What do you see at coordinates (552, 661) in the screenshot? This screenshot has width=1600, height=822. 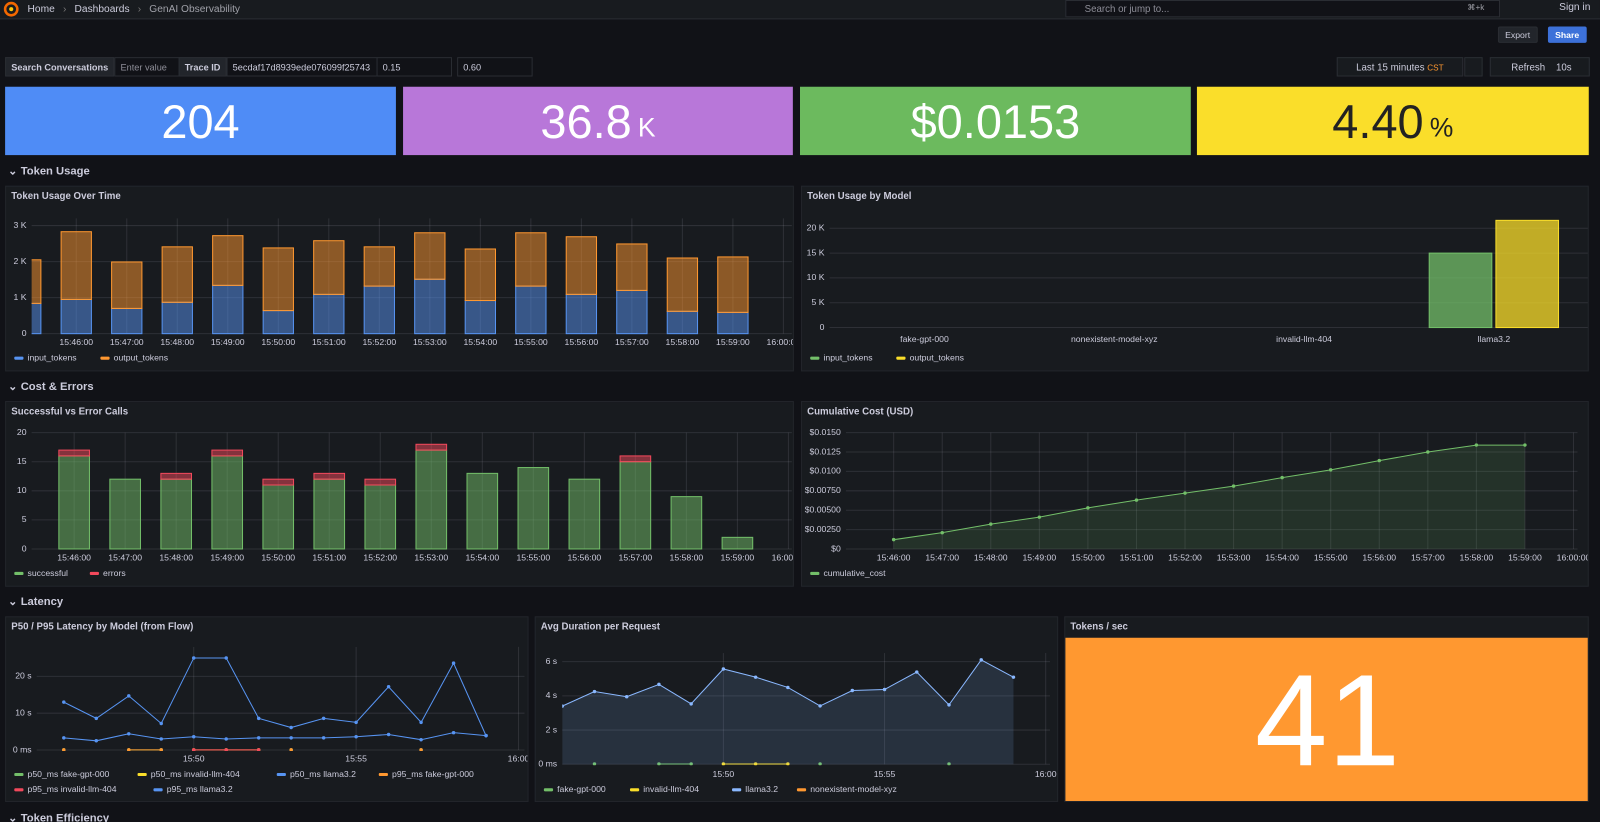 I see `y-tick-label: 6 s` at bounding box center [552, 661].